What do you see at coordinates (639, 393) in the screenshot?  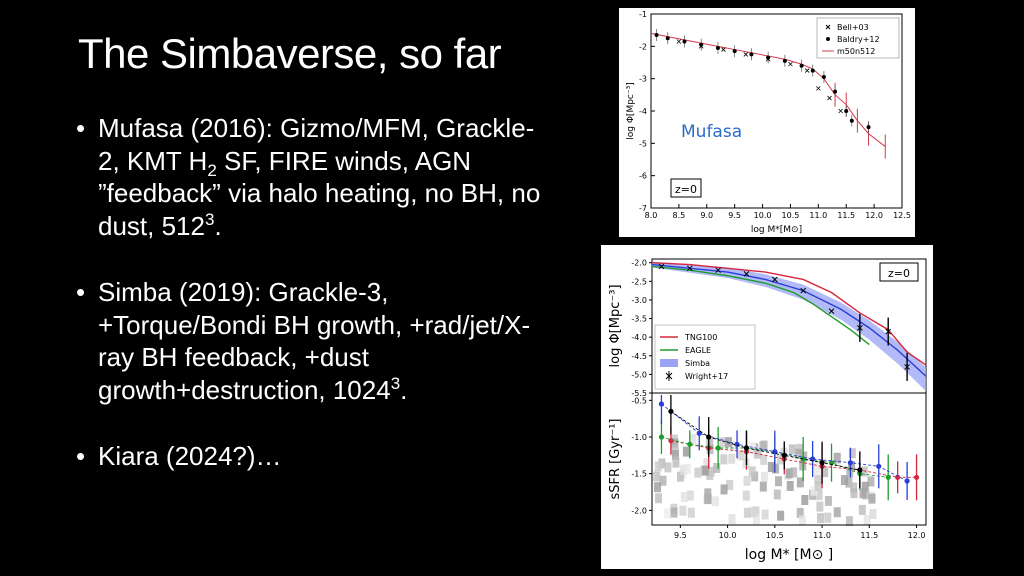 I see `y-tick-label: -5.5` at bounding box center [639, 393].